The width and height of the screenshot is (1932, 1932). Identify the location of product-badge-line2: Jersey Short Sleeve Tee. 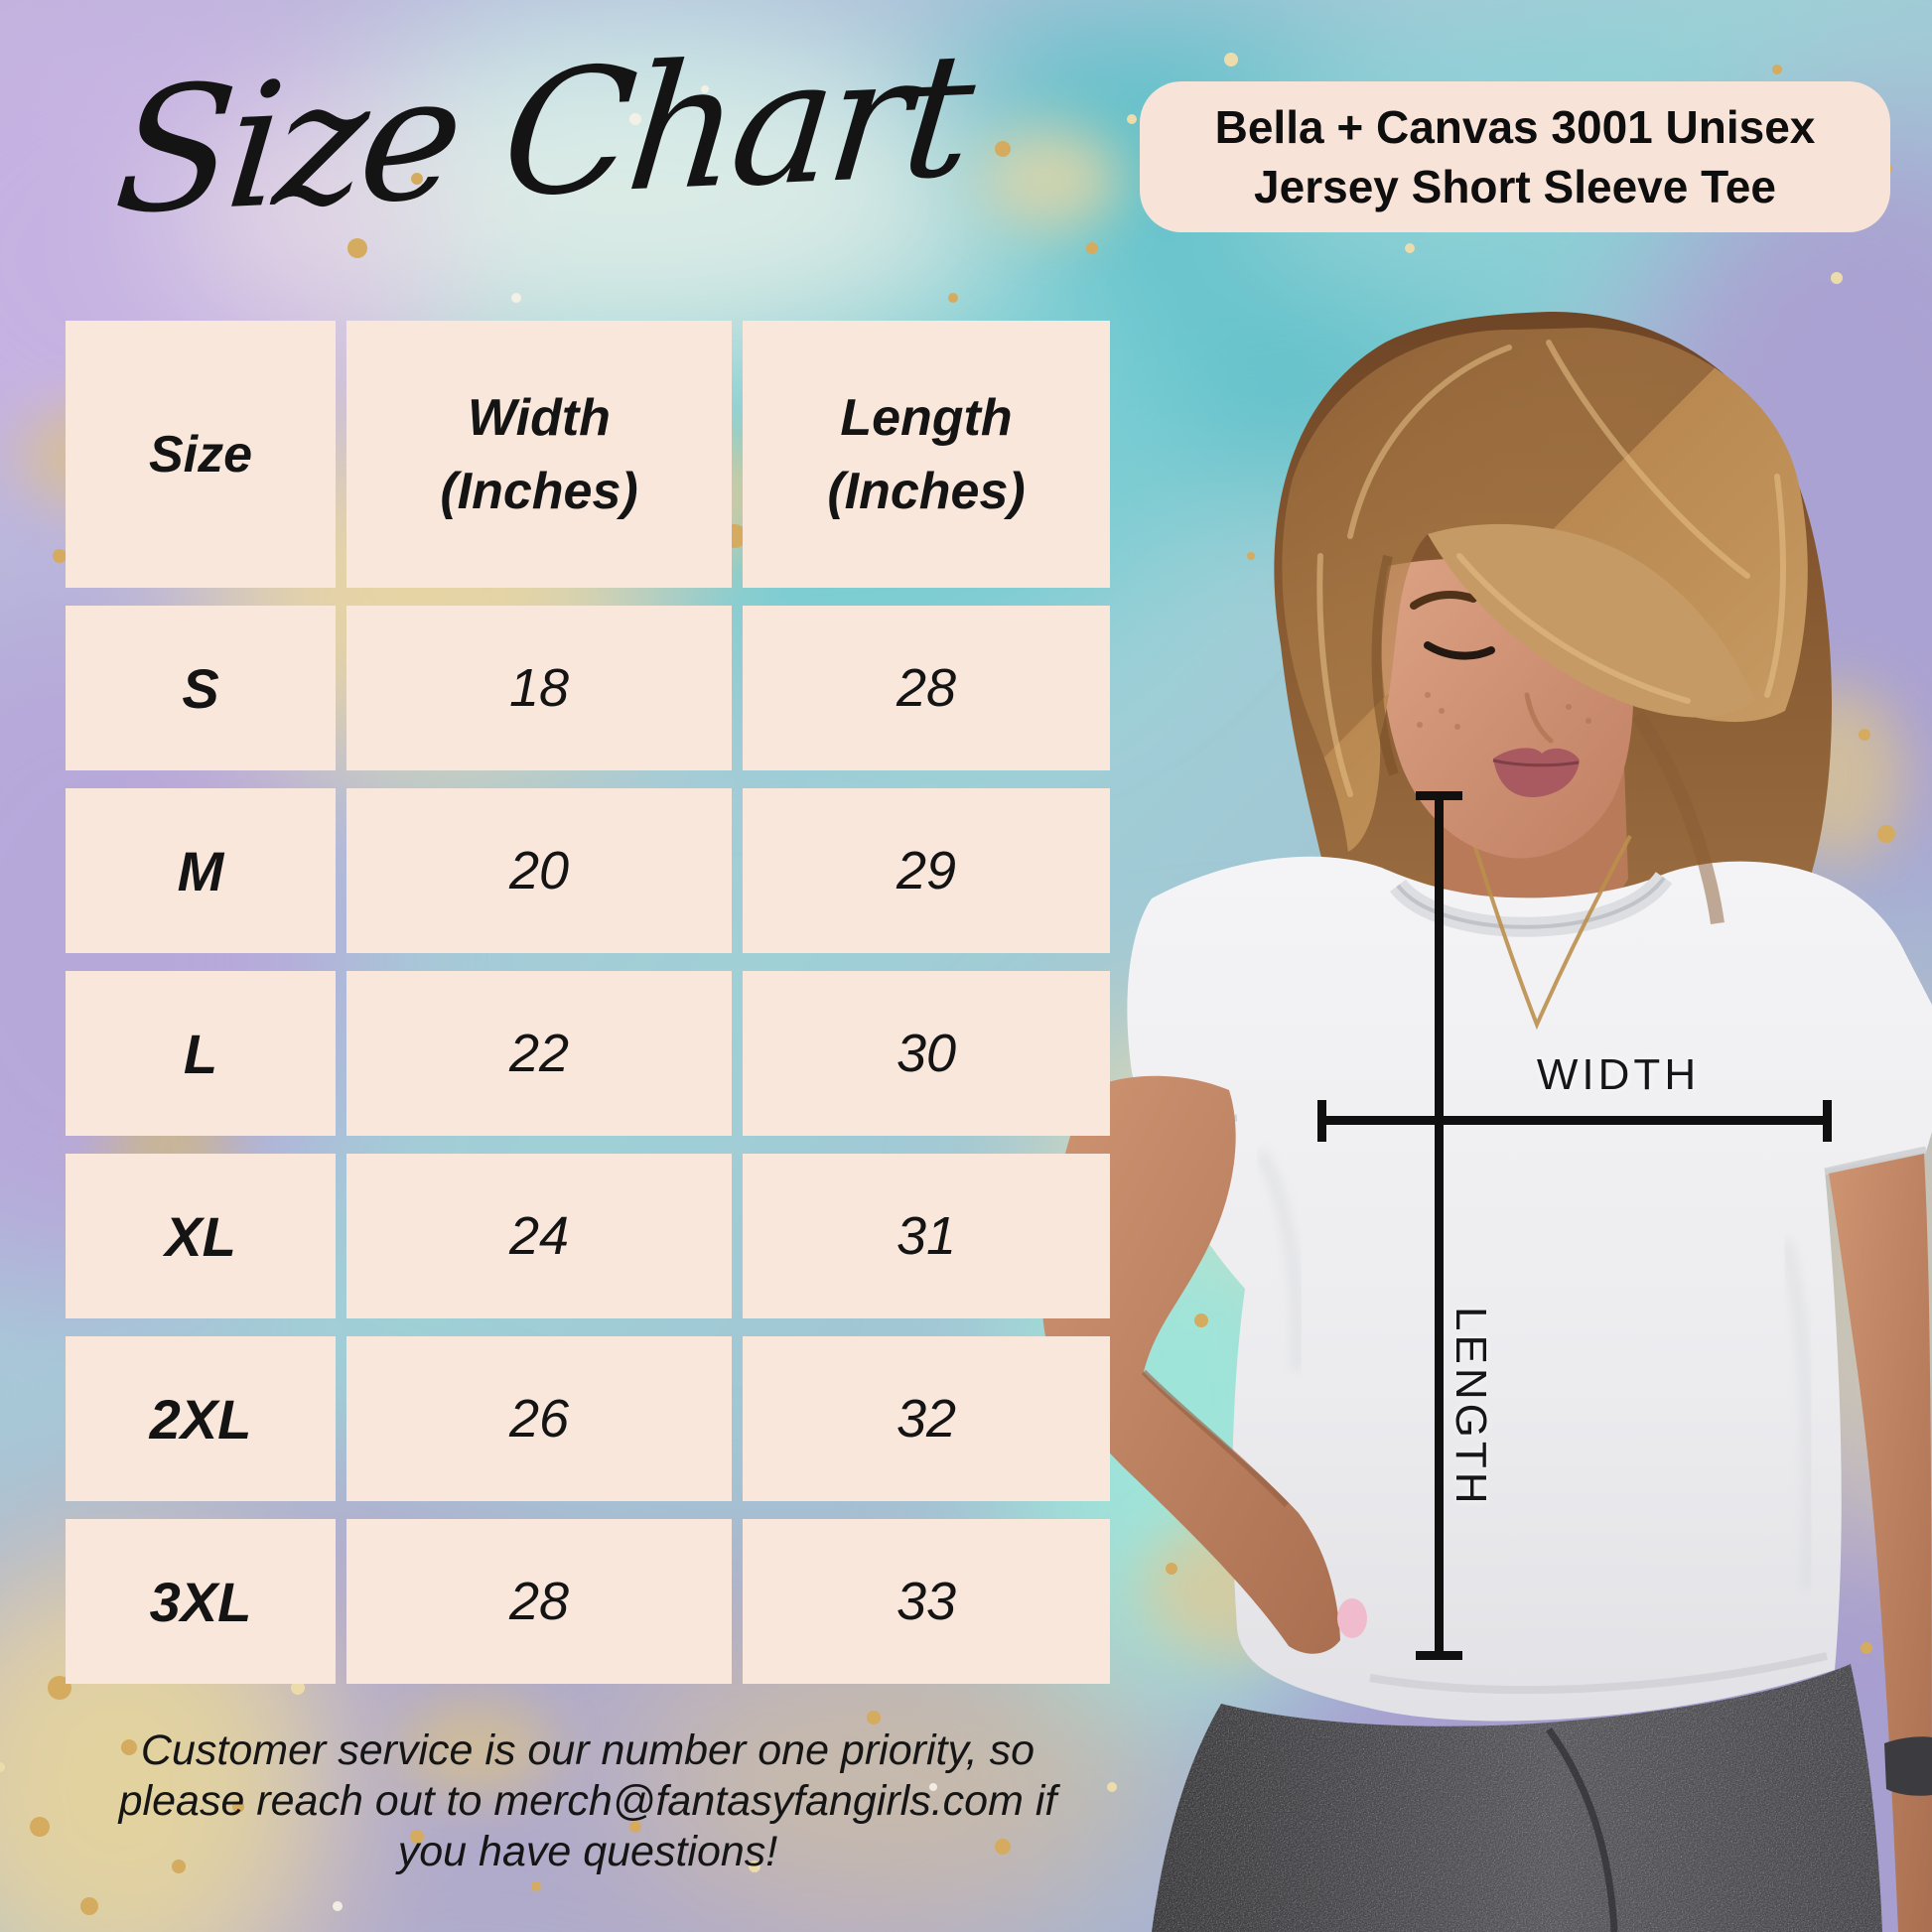
(1515, 186).